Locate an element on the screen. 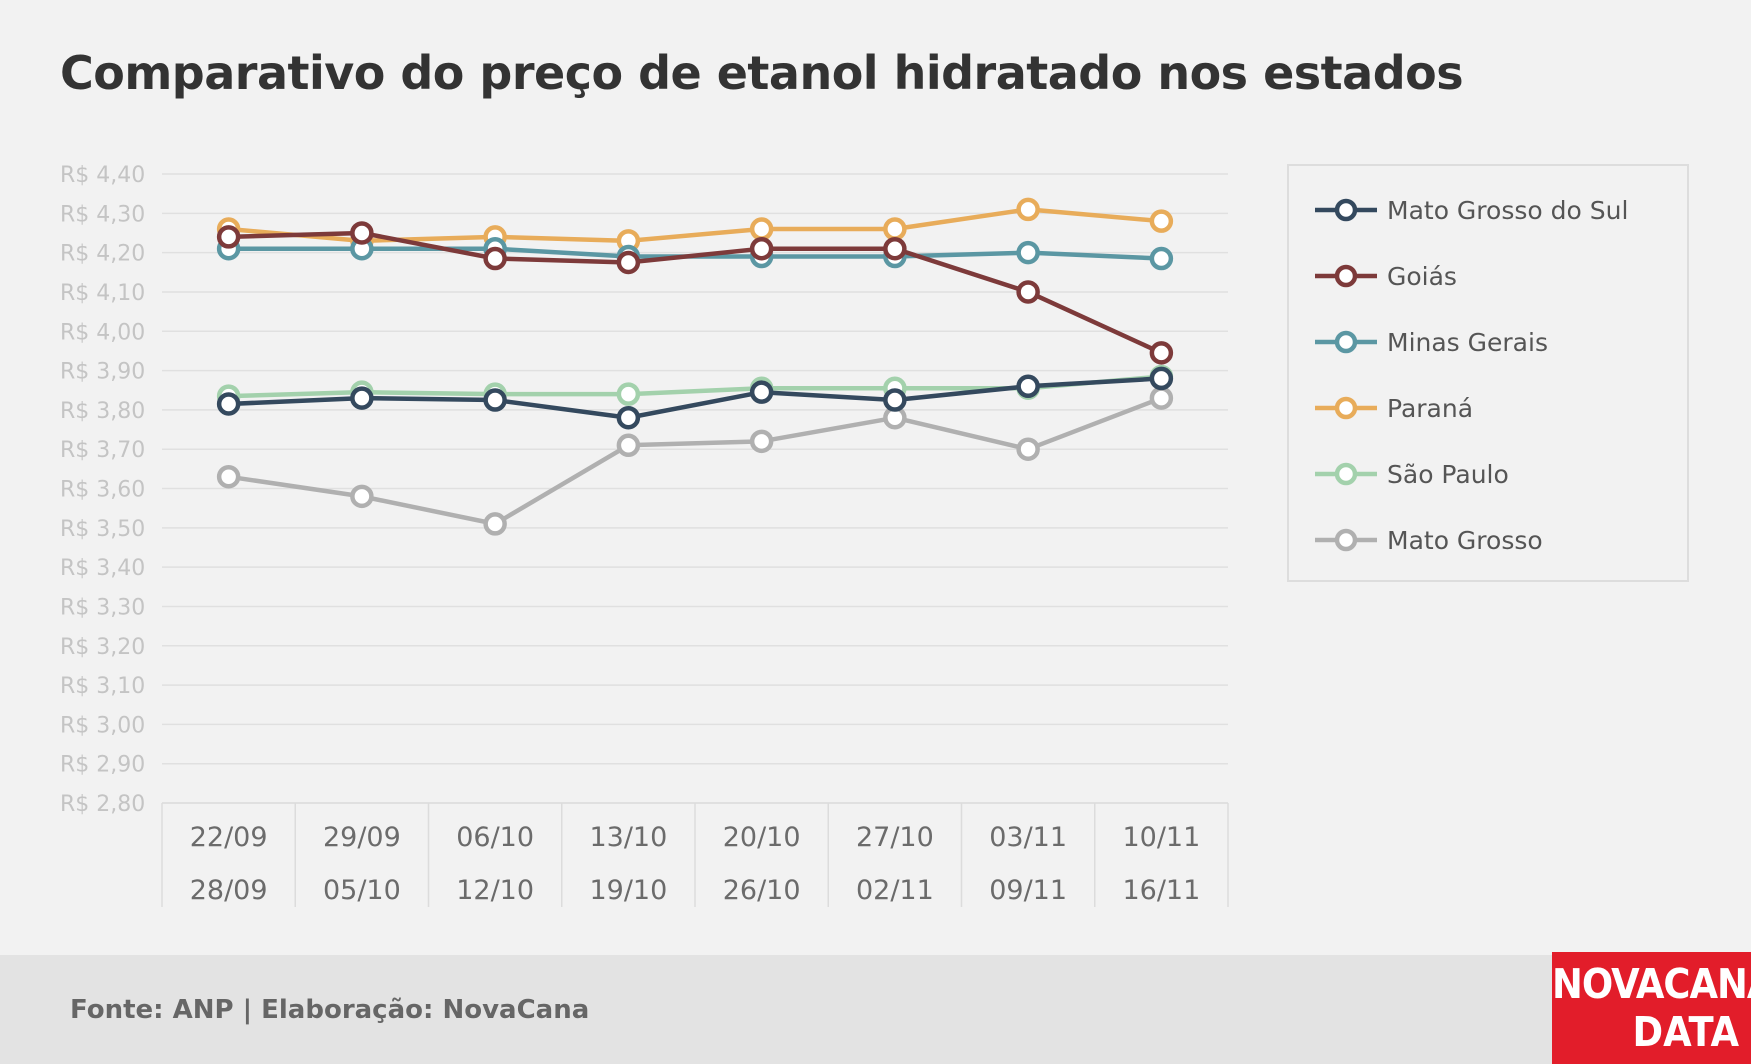  x-tick-label-end: 02/11 is located at coordinates (895, 890).